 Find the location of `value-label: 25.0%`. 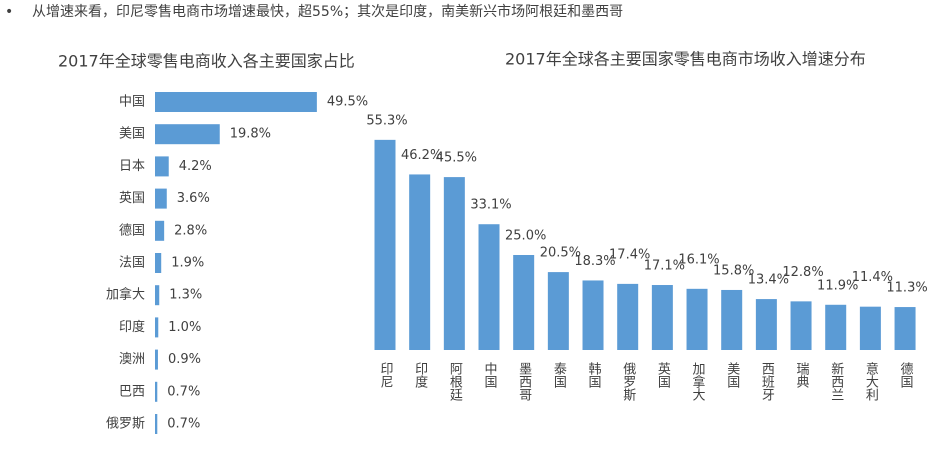

value-label: 25.0% is located at coordinates (525, 236).